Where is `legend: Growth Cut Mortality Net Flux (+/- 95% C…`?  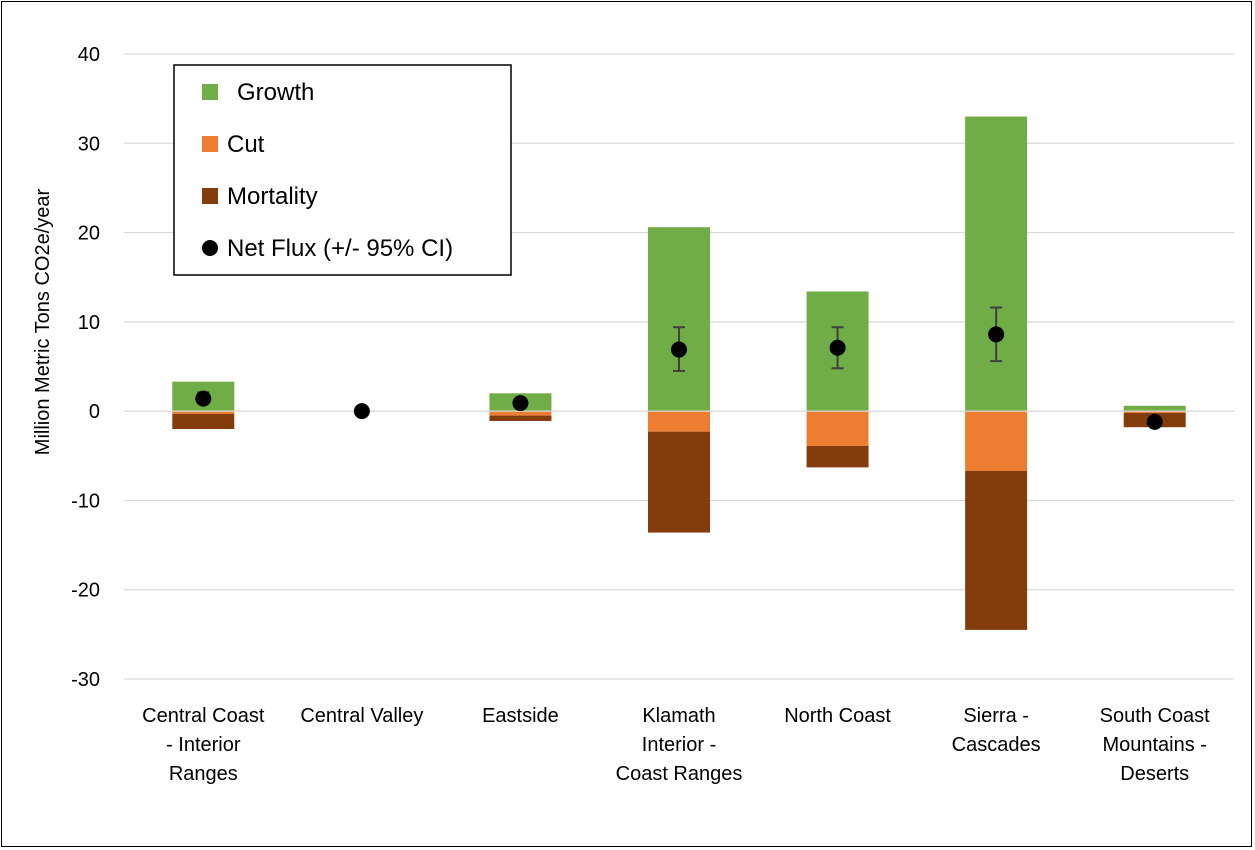
legend: Growth Cut Mortality Net Flux (+/- 95% C… is located at coordinates (342, 170).